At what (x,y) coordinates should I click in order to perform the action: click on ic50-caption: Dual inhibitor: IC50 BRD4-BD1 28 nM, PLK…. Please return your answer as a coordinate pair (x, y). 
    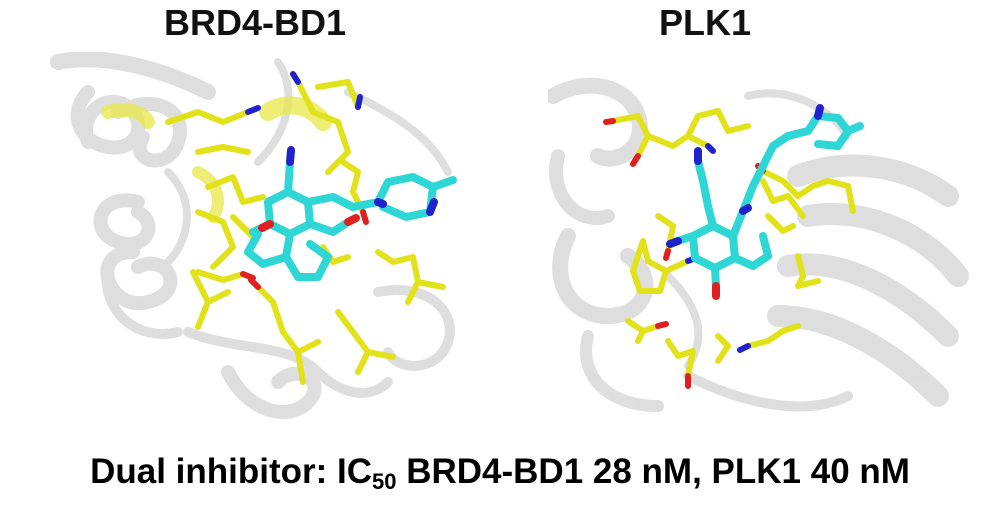
    Looking at the image, I should click on (500, 473).